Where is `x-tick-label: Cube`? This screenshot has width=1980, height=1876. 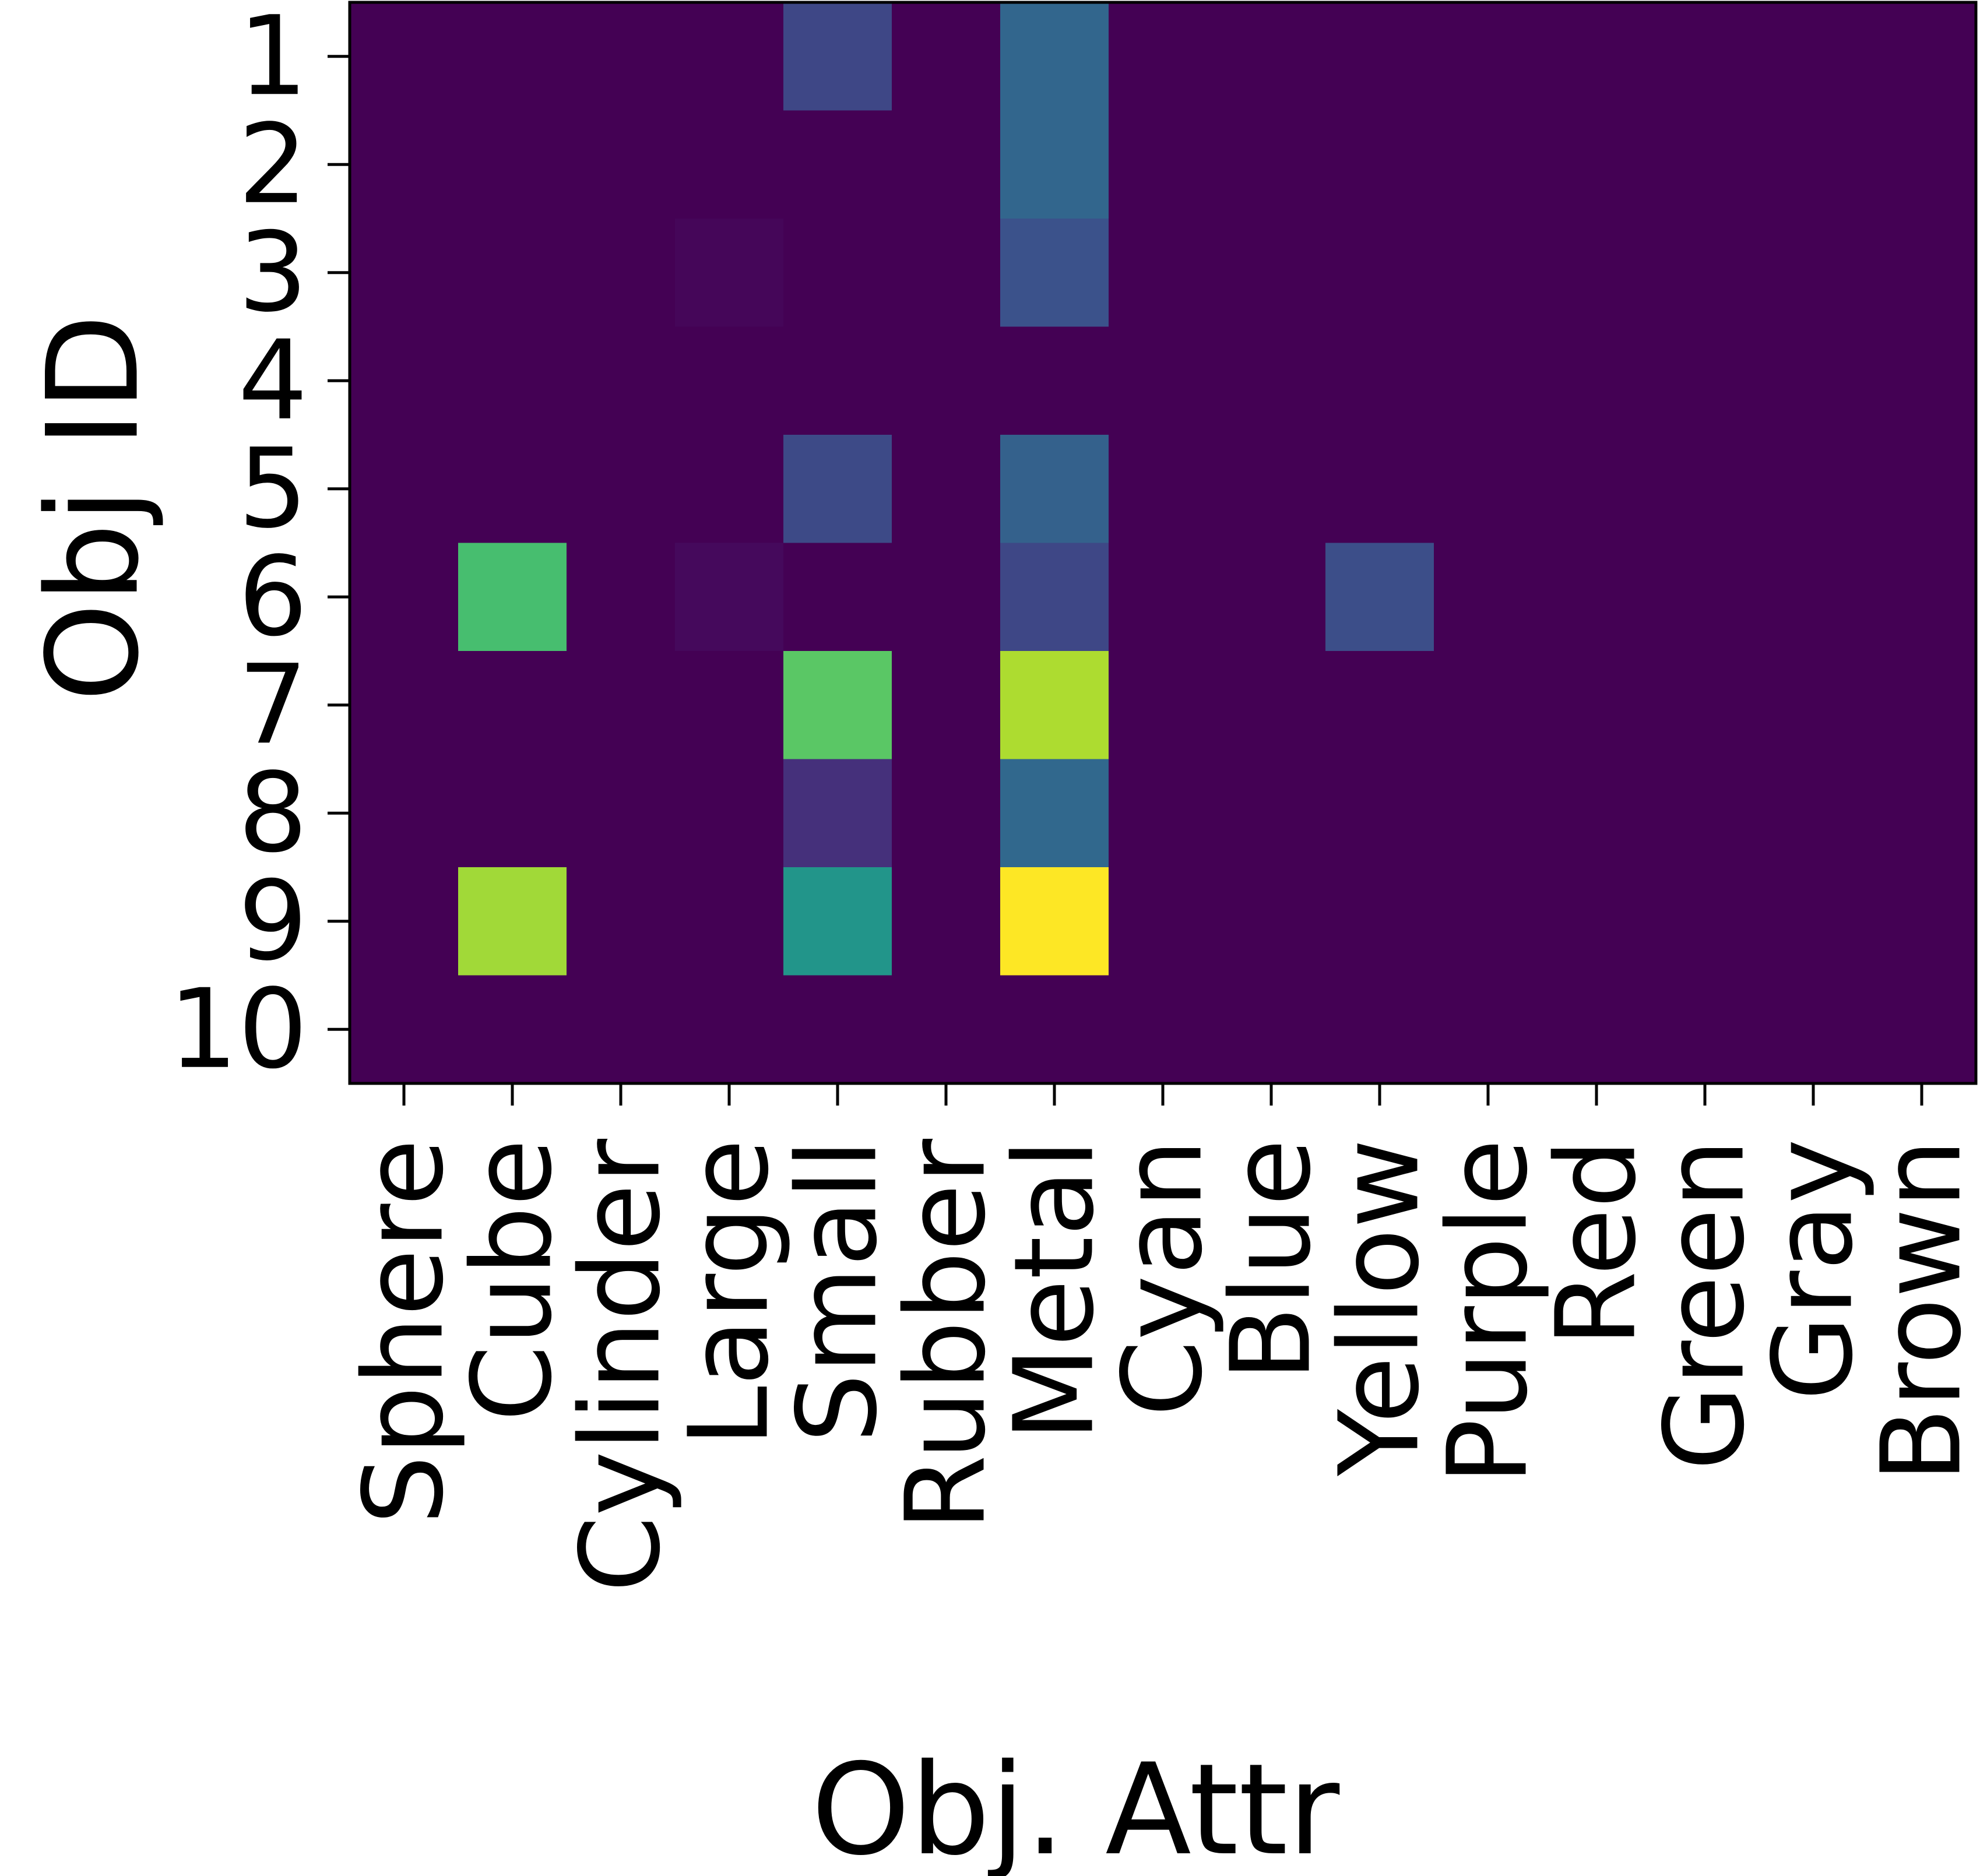
x-tick-label: Cube is located at coordinates (512, 1280).